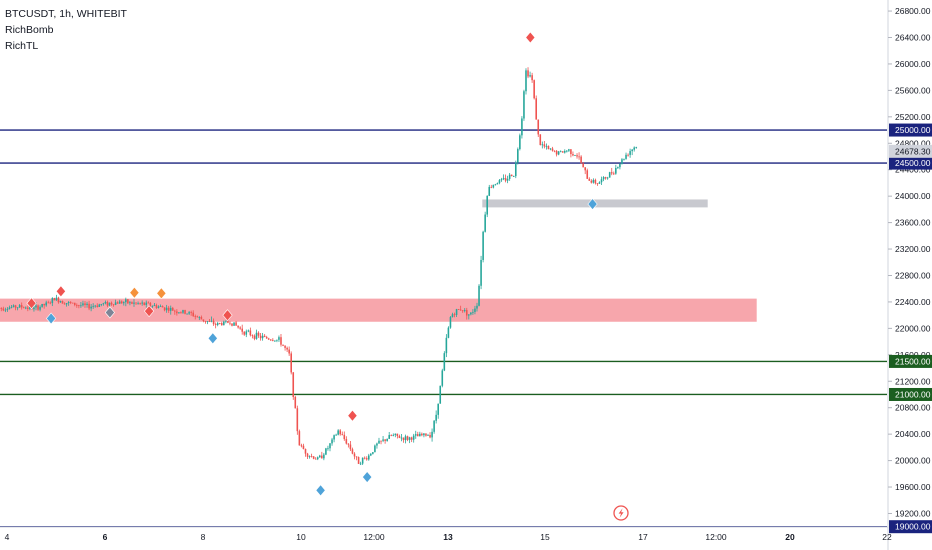 The height and width of the screenshot is (550, 932). I want to click on price-tick-label-14: 21600.00, so click(913, 355).